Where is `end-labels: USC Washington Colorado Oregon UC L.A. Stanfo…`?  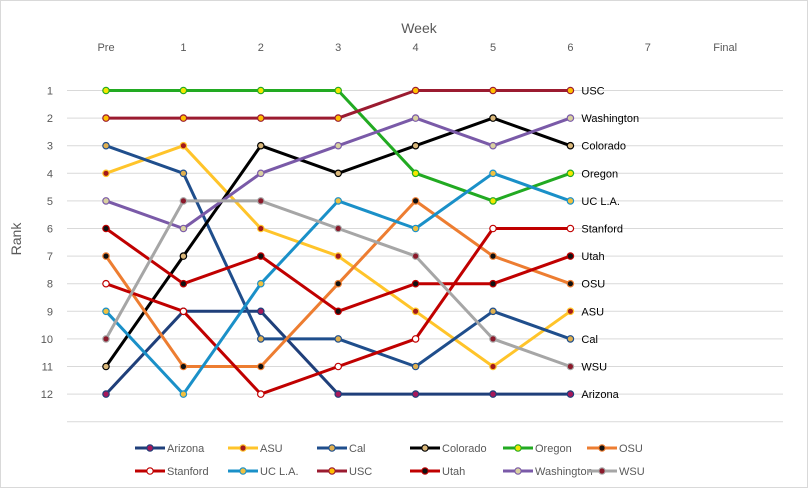 end-labels: USC Washington Colorado Oregon UC L.A. Stanfo… is located at coordinates (610, 244).